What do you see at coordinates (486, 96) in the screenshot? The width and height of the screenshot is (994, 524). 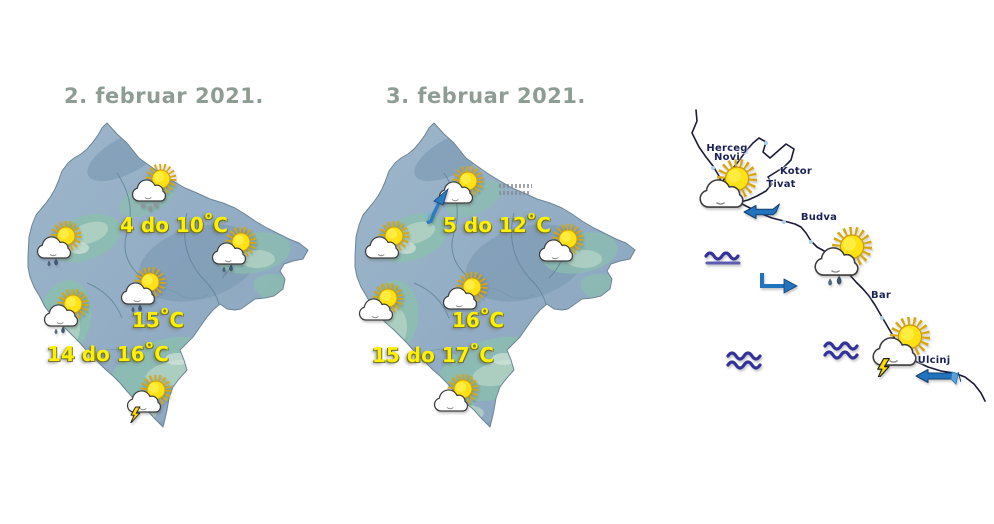 I see `panel2-title: 3. februar 2021.` at bounding box center [486, 96].